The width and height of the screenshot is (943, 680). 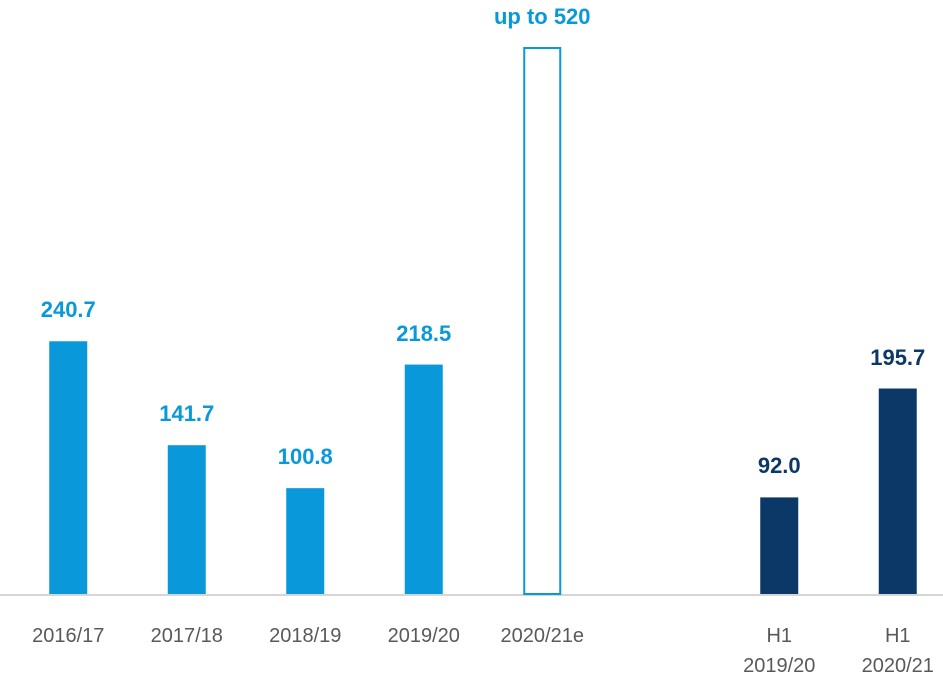 I want to click on x-tick-label: H1 2019/20, so click(x=779, y=651).